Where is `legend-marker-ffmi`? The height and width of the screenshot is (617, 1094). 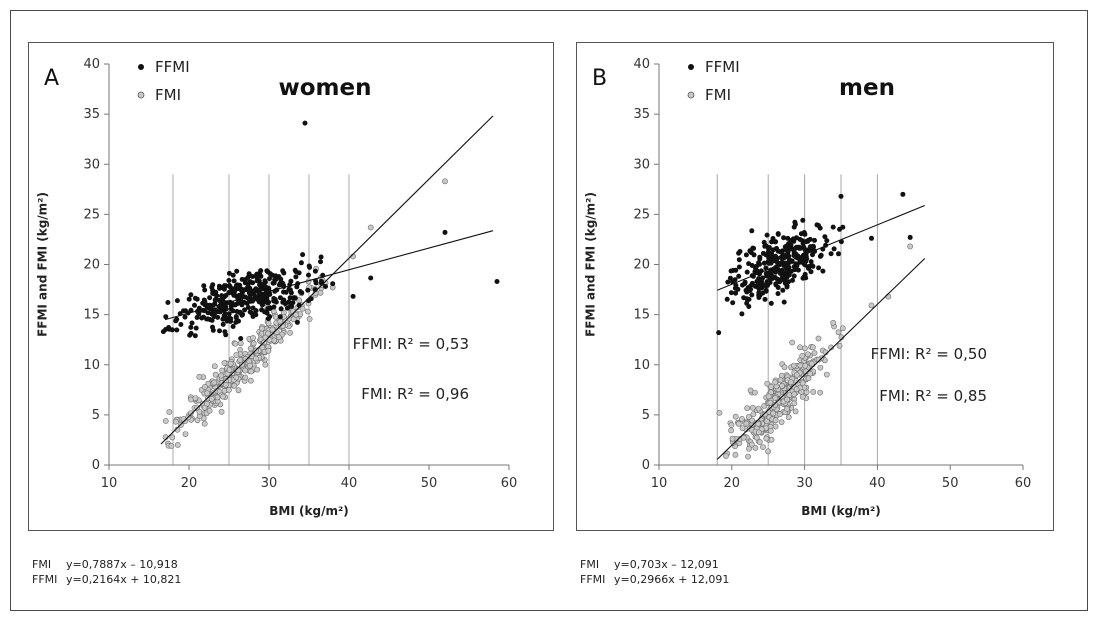 legend-marker-ffmi is located at coordinates (141, 67).